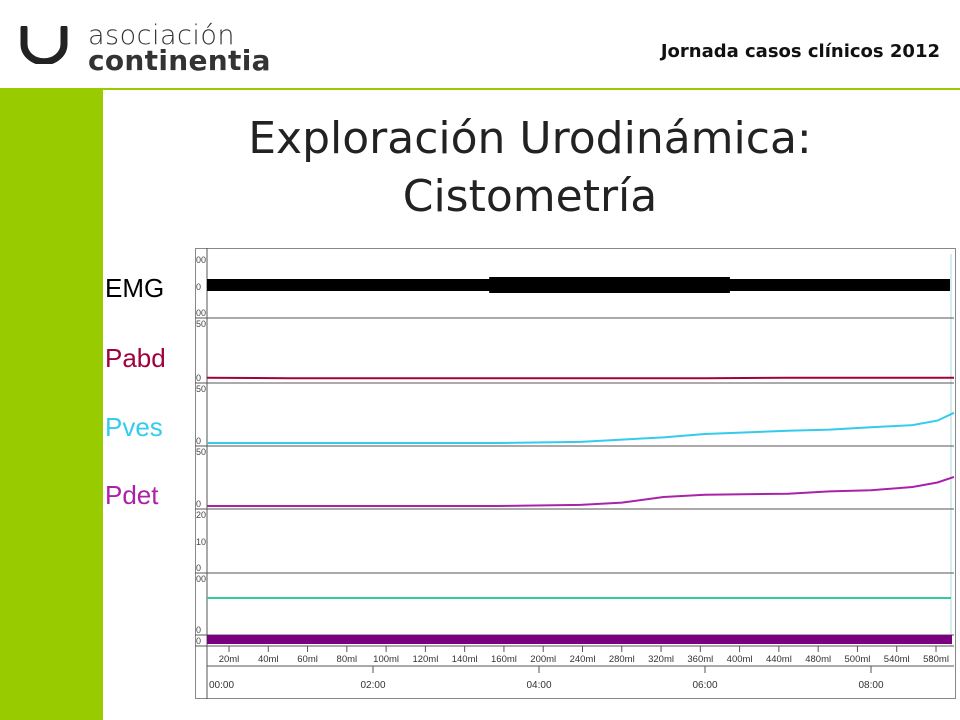 This screenshot has width=960, height=720. What do you see at coordinates (704, 685) in the screenshot?
I see `time-tick-label: 06:00` at bounding box center [704, 685].